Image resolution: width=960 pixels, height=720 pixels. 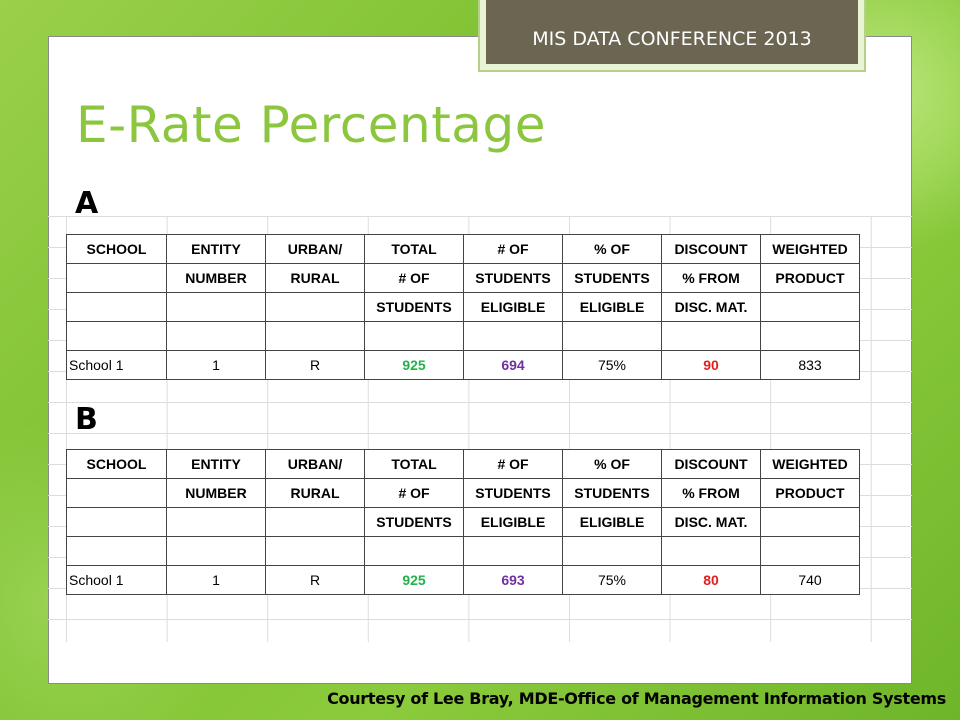 I want to click on data-cell-eligible: 694, so click(x=513, y=365).